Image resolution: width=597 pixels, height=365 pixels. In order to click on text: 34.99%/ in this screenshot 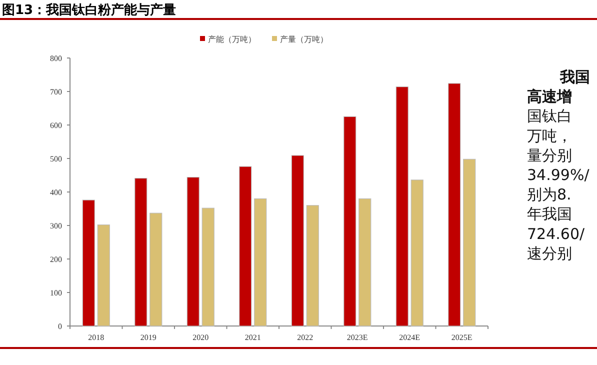, I will do `click(558, 175)`.